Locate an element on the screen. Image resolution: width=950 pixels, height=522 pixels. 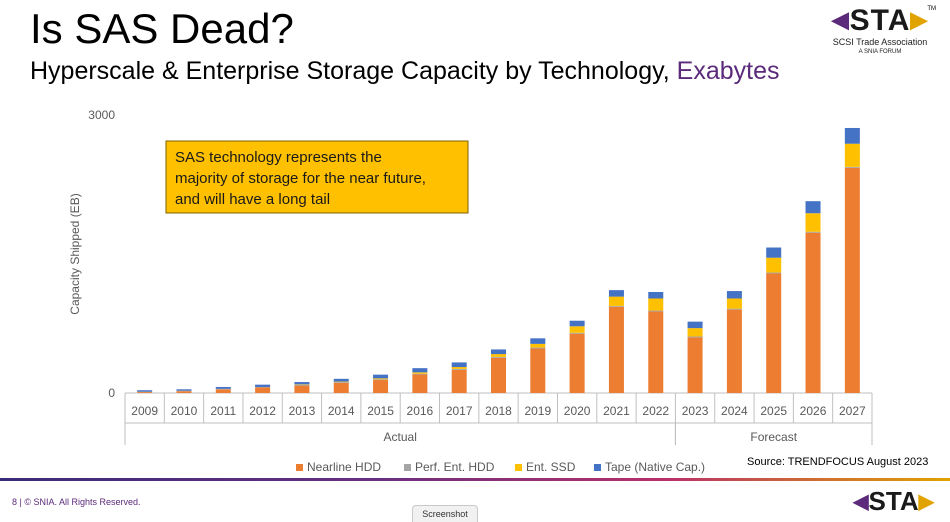
x-tick-label: 2025 is located at coordinates (773, 411).